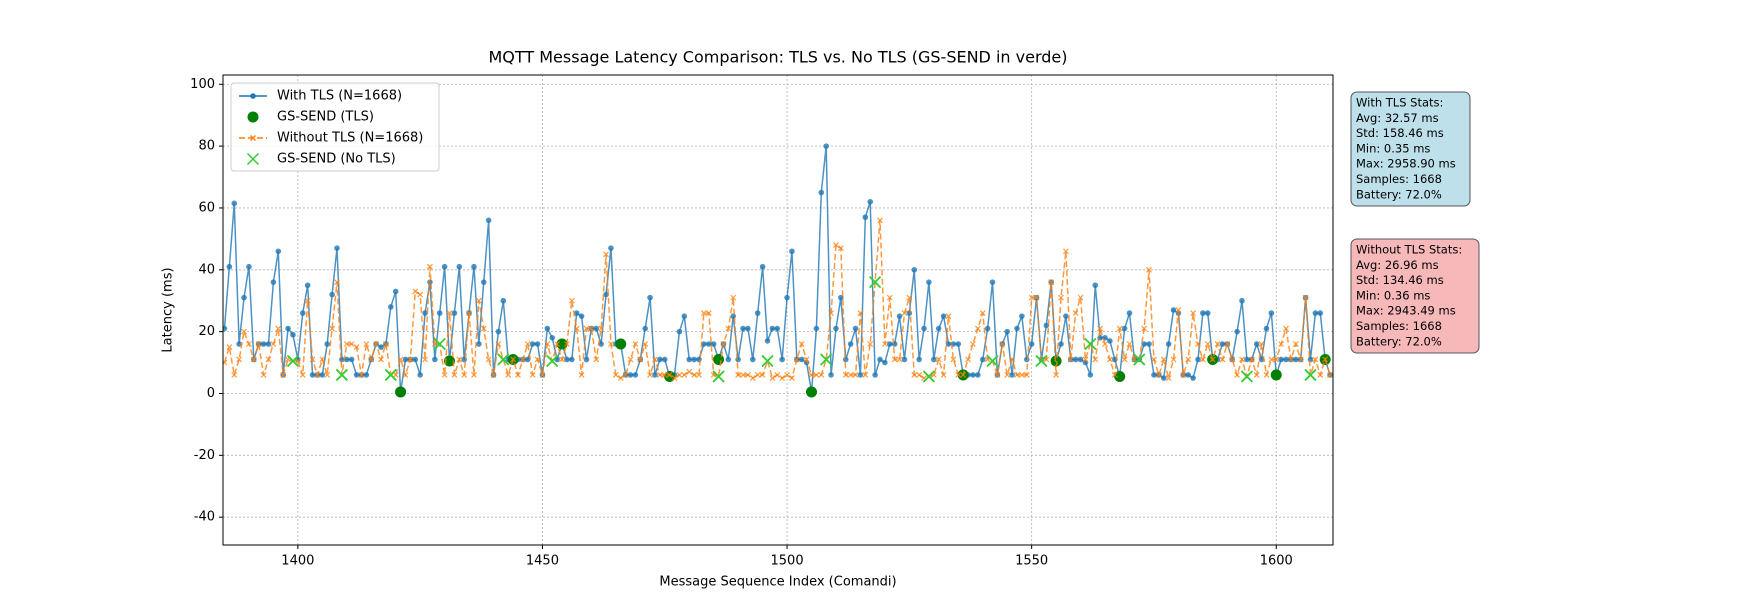 This screenshot has width=1757, height=606. What do you see at coordinates (1399, 103) in the screenshot?
I see `stats-text: With TLS Stats:` at bounding box center [1399, 103].